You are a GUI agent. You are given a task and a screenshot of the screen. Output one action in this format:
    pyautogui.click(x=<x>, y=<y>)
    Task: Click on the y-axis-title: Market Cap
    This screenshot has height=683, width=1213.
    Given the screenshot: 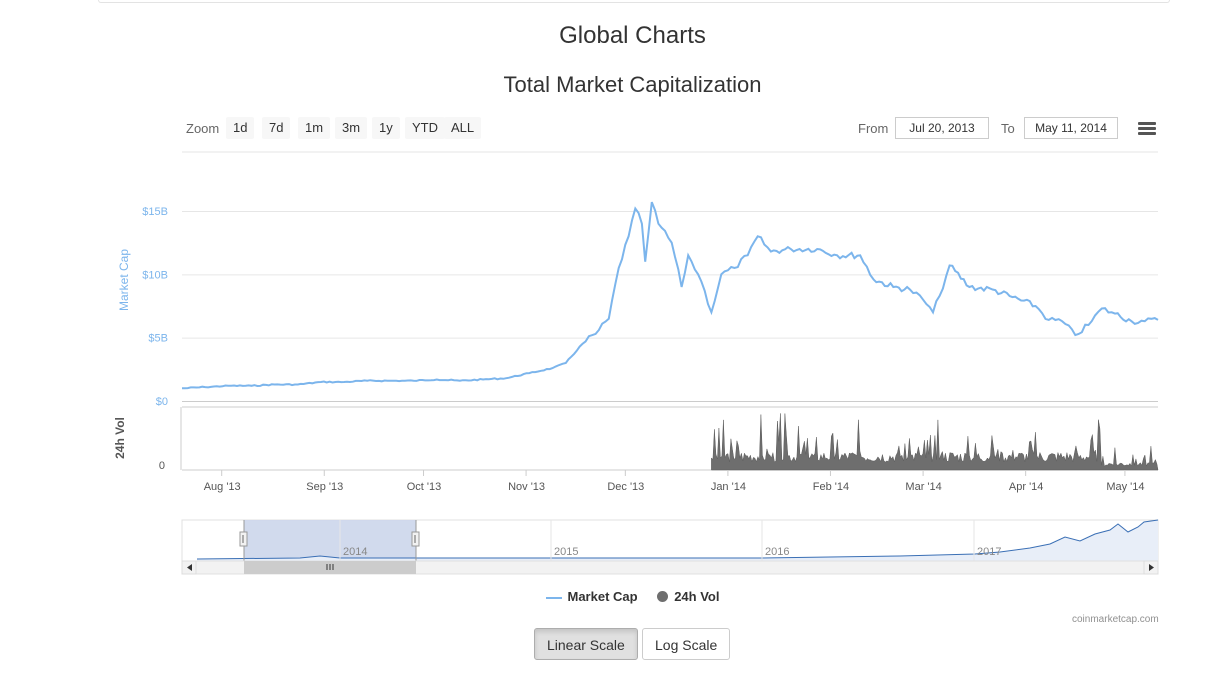 What is the action you would take?
    pyautogui.click(x=124, y=280)
    